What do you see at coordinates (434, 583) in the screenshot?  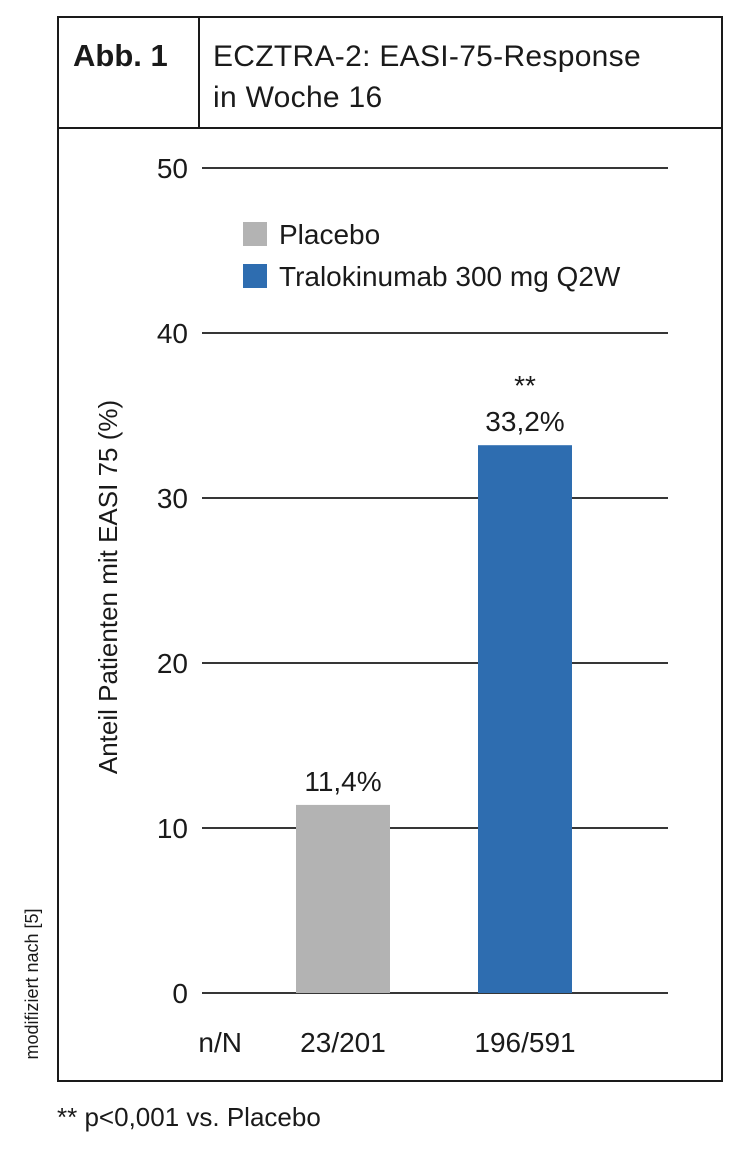 I see `data-labels: 11,4% 33,2% **` at bounding box center [434, 583].